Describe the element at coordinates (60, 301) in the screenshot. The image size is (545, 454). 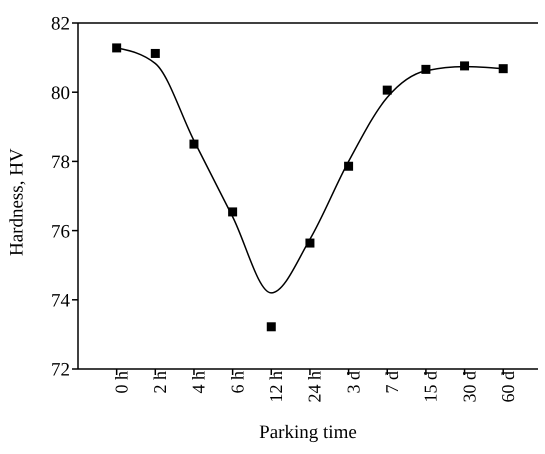
I see `y-tick-label: 74` at that location.